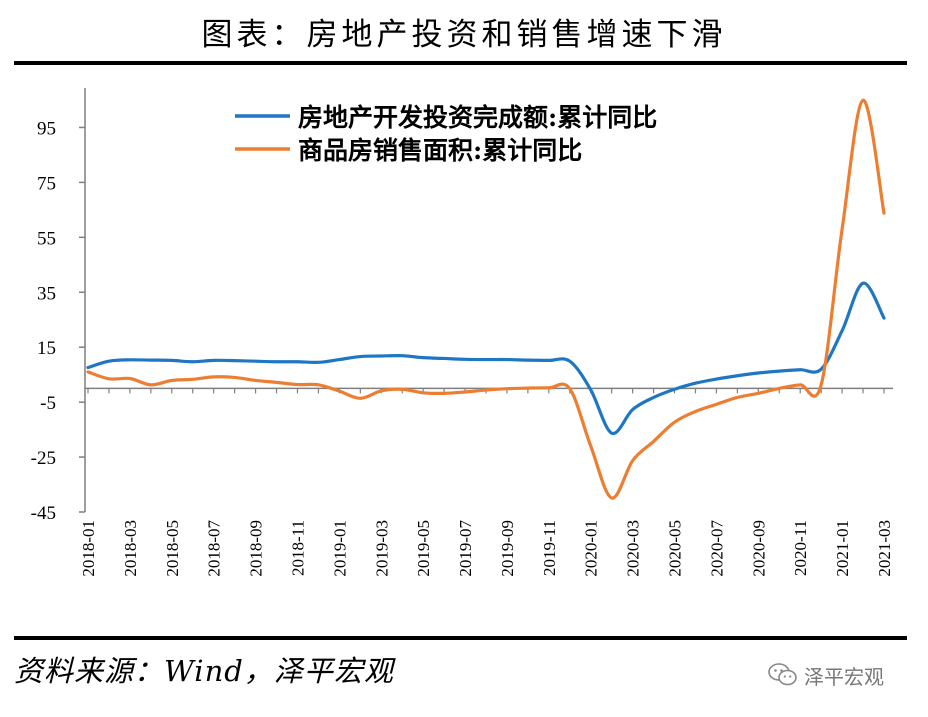 Image resolution: width=928 pixels, height=717 pixels. What do you see at coordinates (844, 676) in the screenshot?
I see `watermark-text: 泽平宏观` at bounding box center [844, 676].